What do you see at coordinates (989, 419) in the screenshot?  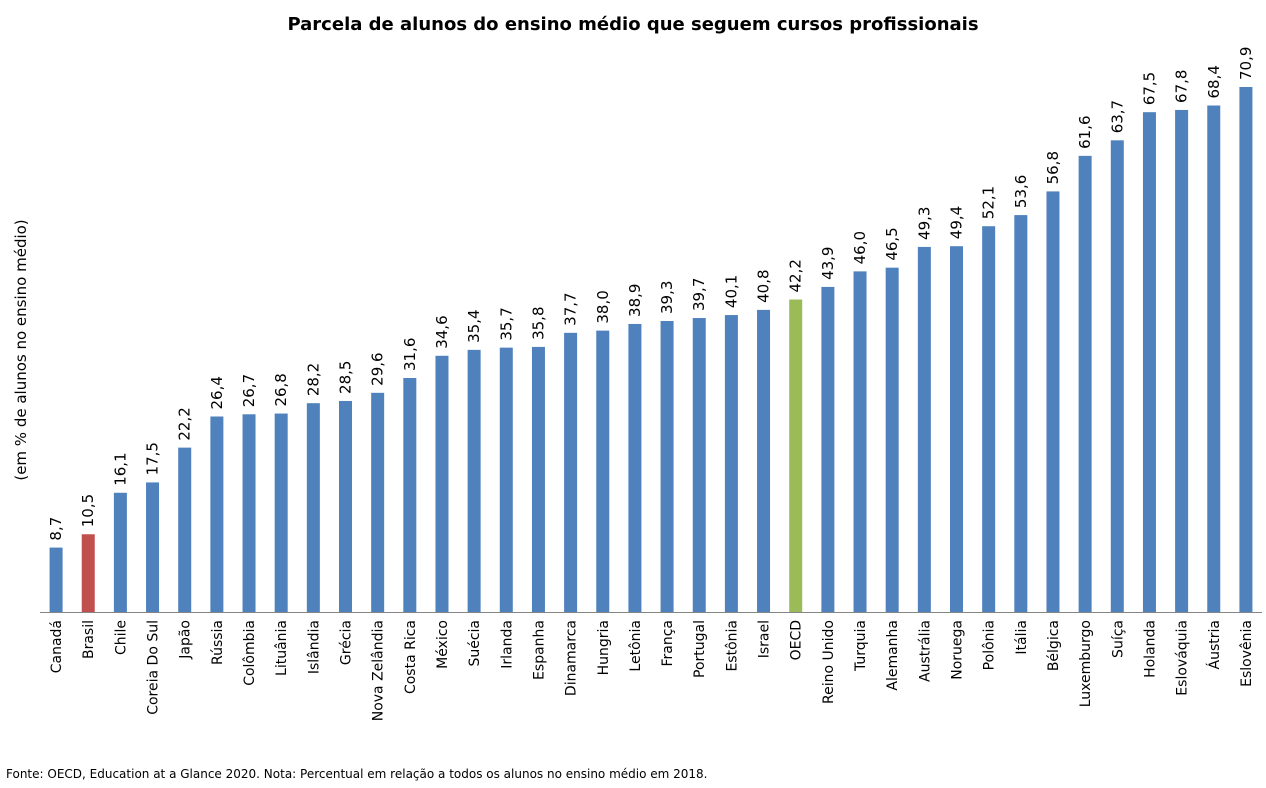 I see `bar-polonia` at bounding box center [989, 419].